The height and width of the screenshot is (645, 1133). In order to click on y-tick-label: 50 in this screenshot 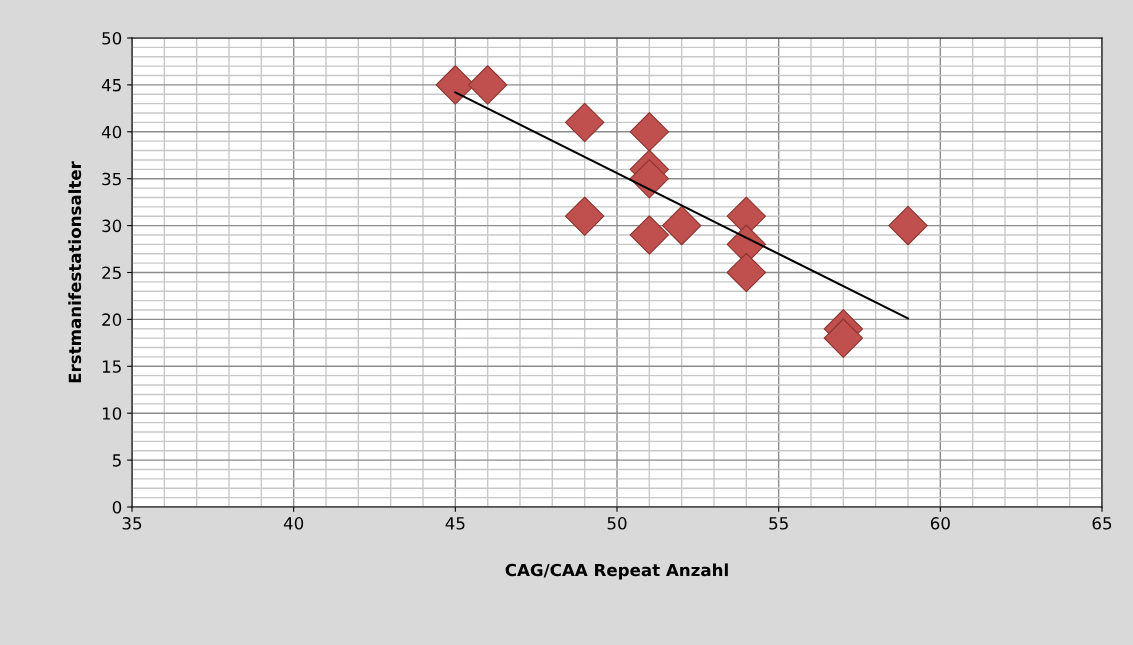, I will do `click(112, 38)`.